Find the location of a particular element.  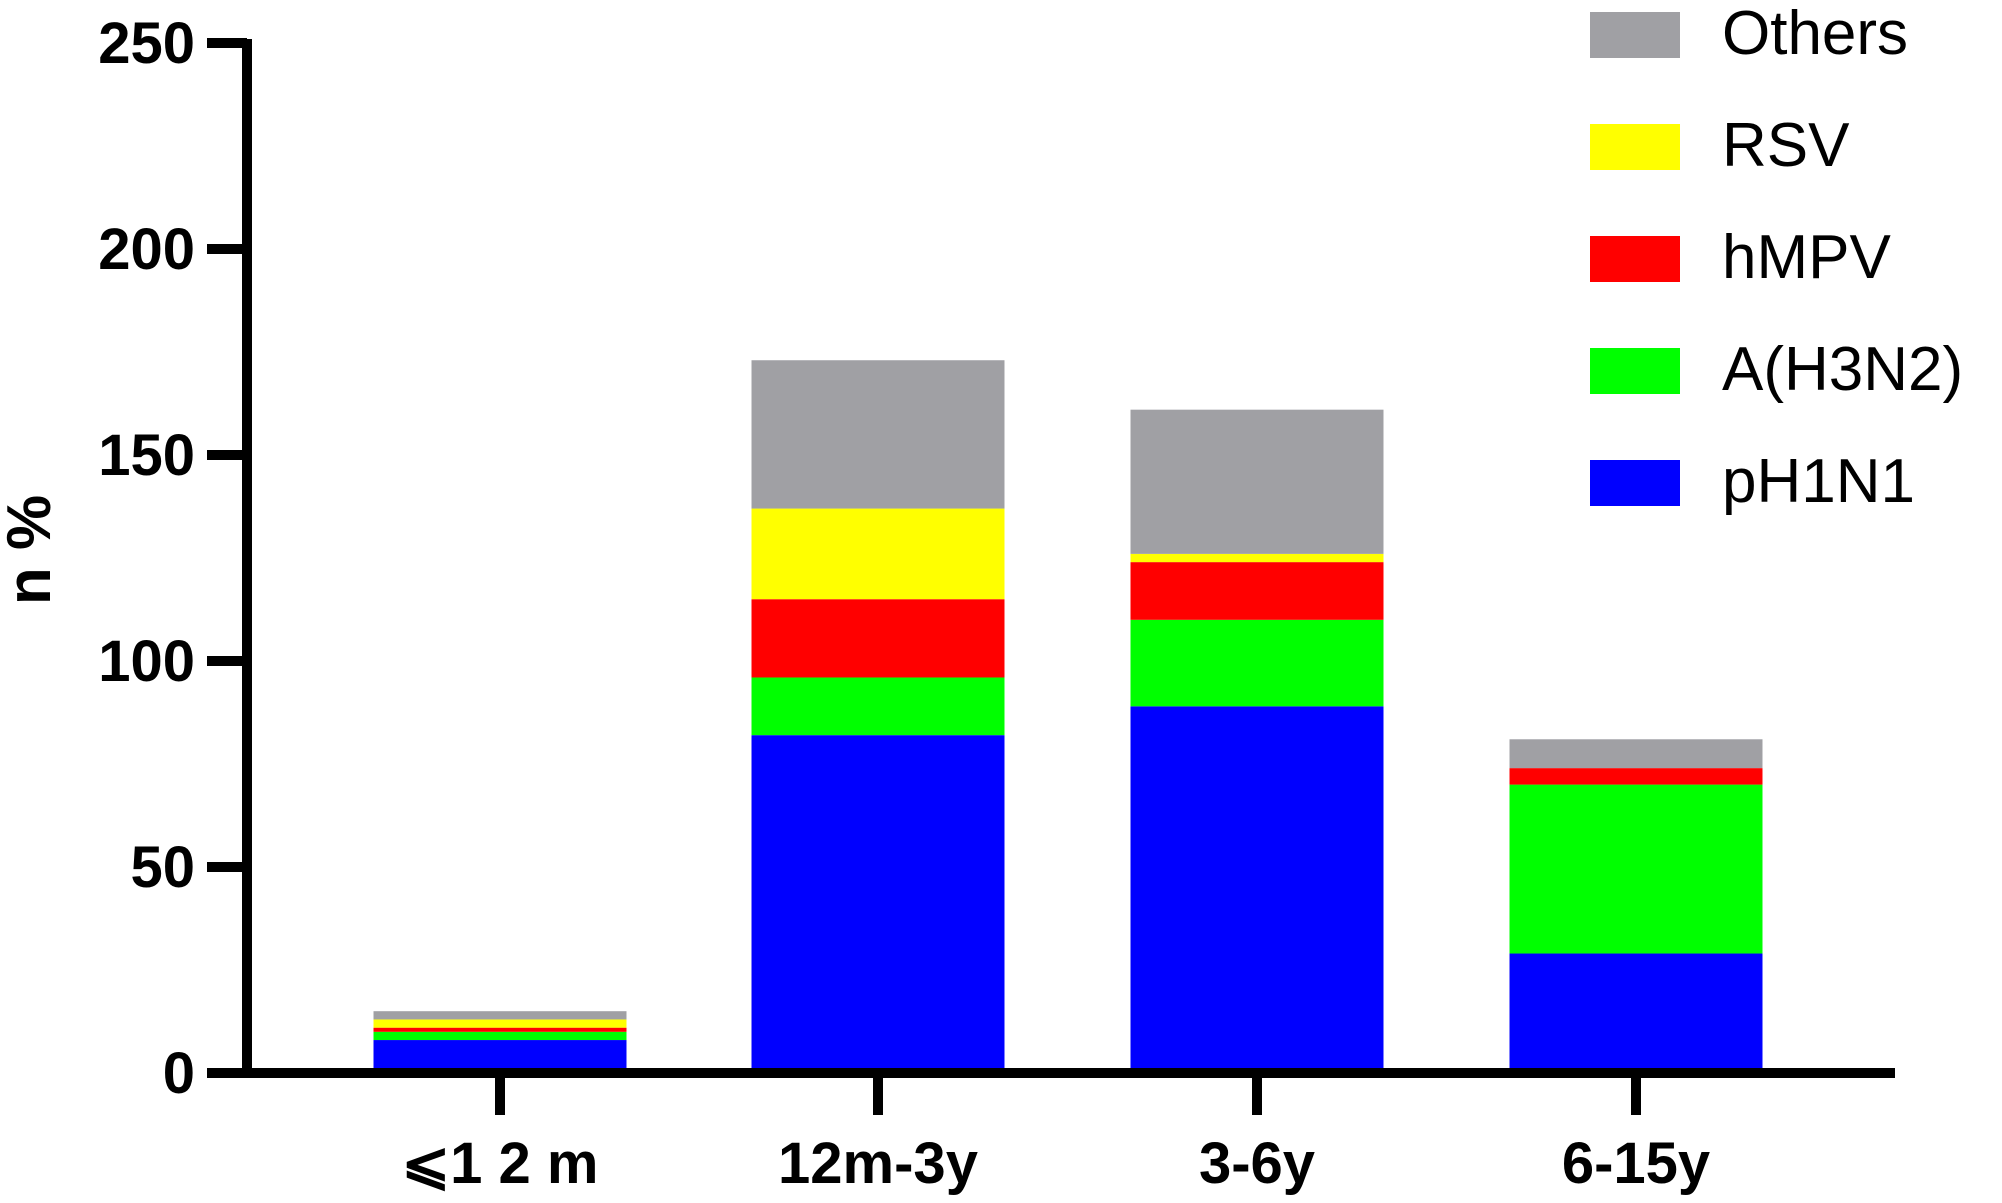

x-tick-label-3: 6-15y is located at coordinates (1636, 1163).